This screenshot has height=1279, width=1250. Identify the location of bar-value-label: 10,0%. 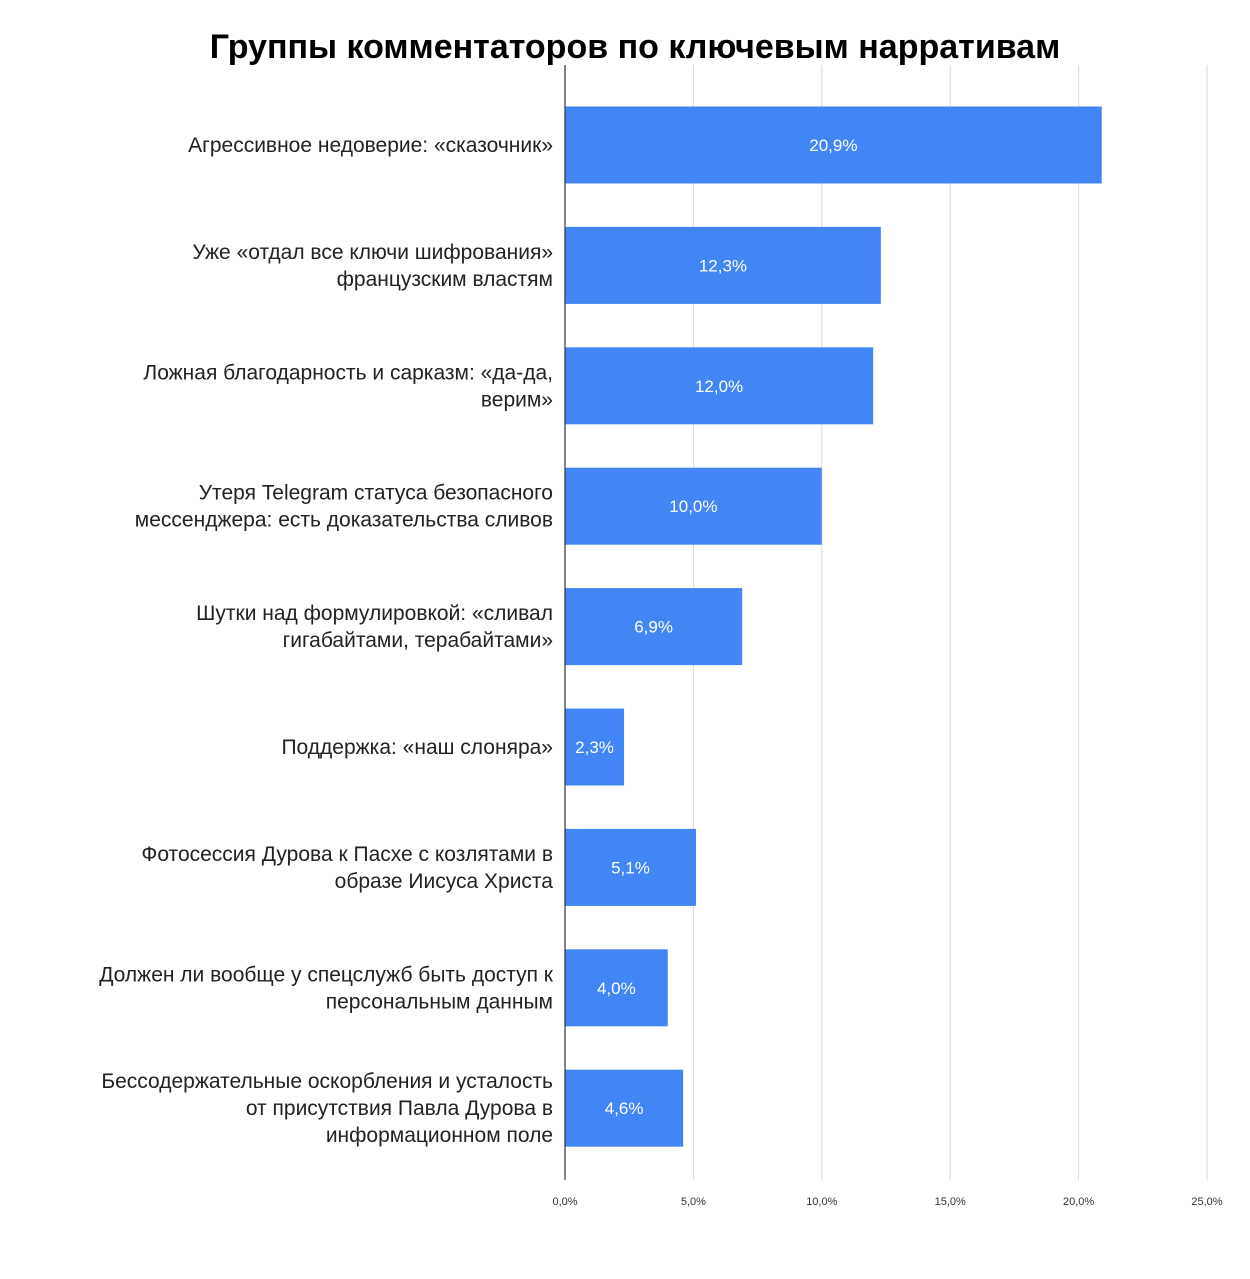
(693, 506).